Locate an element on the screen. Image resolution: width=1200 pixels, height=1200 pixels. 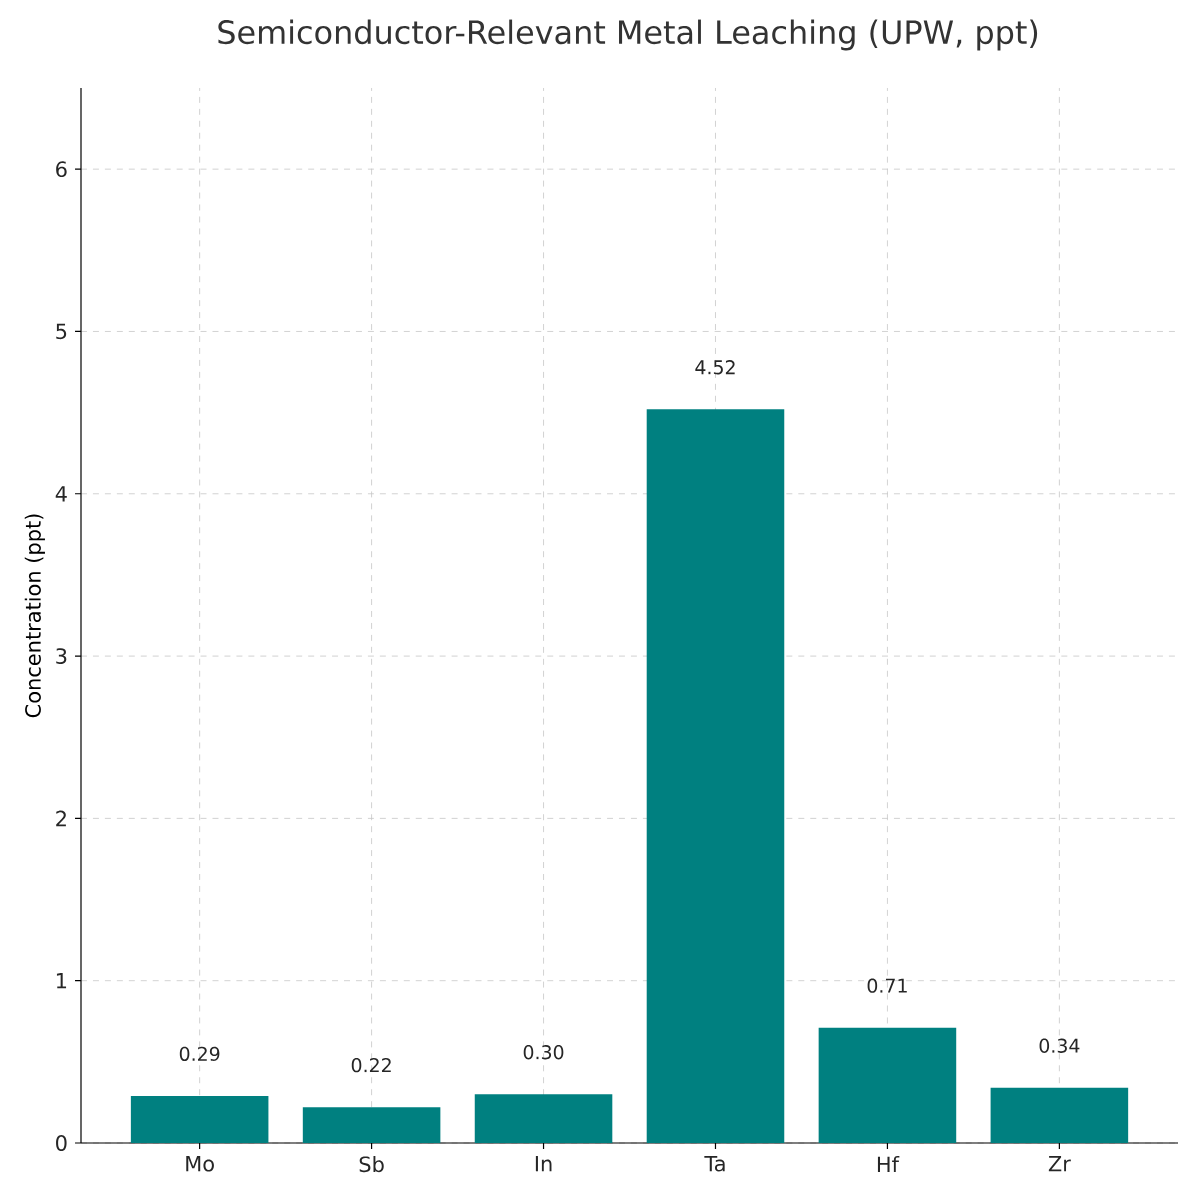
y-tick-label: 1 is located at coordinates (61, 981).